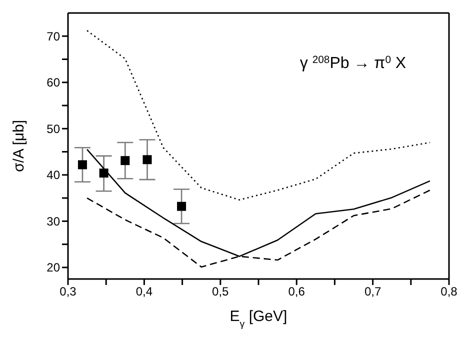 This screenshot has width=474, height=341. Describe the element at coordinates (449, 291) in the screenshot. I see `x-tick-label: 0,8` at that location.